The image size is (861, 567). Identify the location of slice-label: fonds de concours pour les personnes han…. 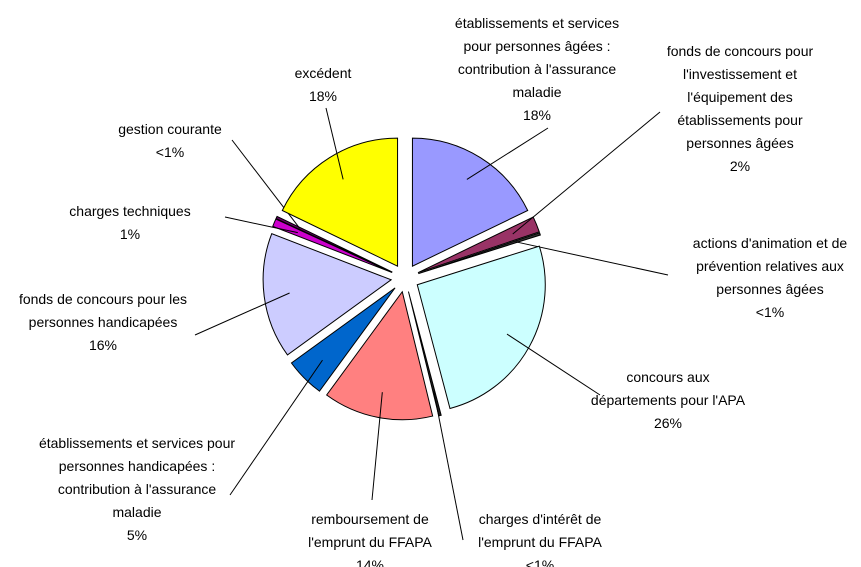
(103, 322).